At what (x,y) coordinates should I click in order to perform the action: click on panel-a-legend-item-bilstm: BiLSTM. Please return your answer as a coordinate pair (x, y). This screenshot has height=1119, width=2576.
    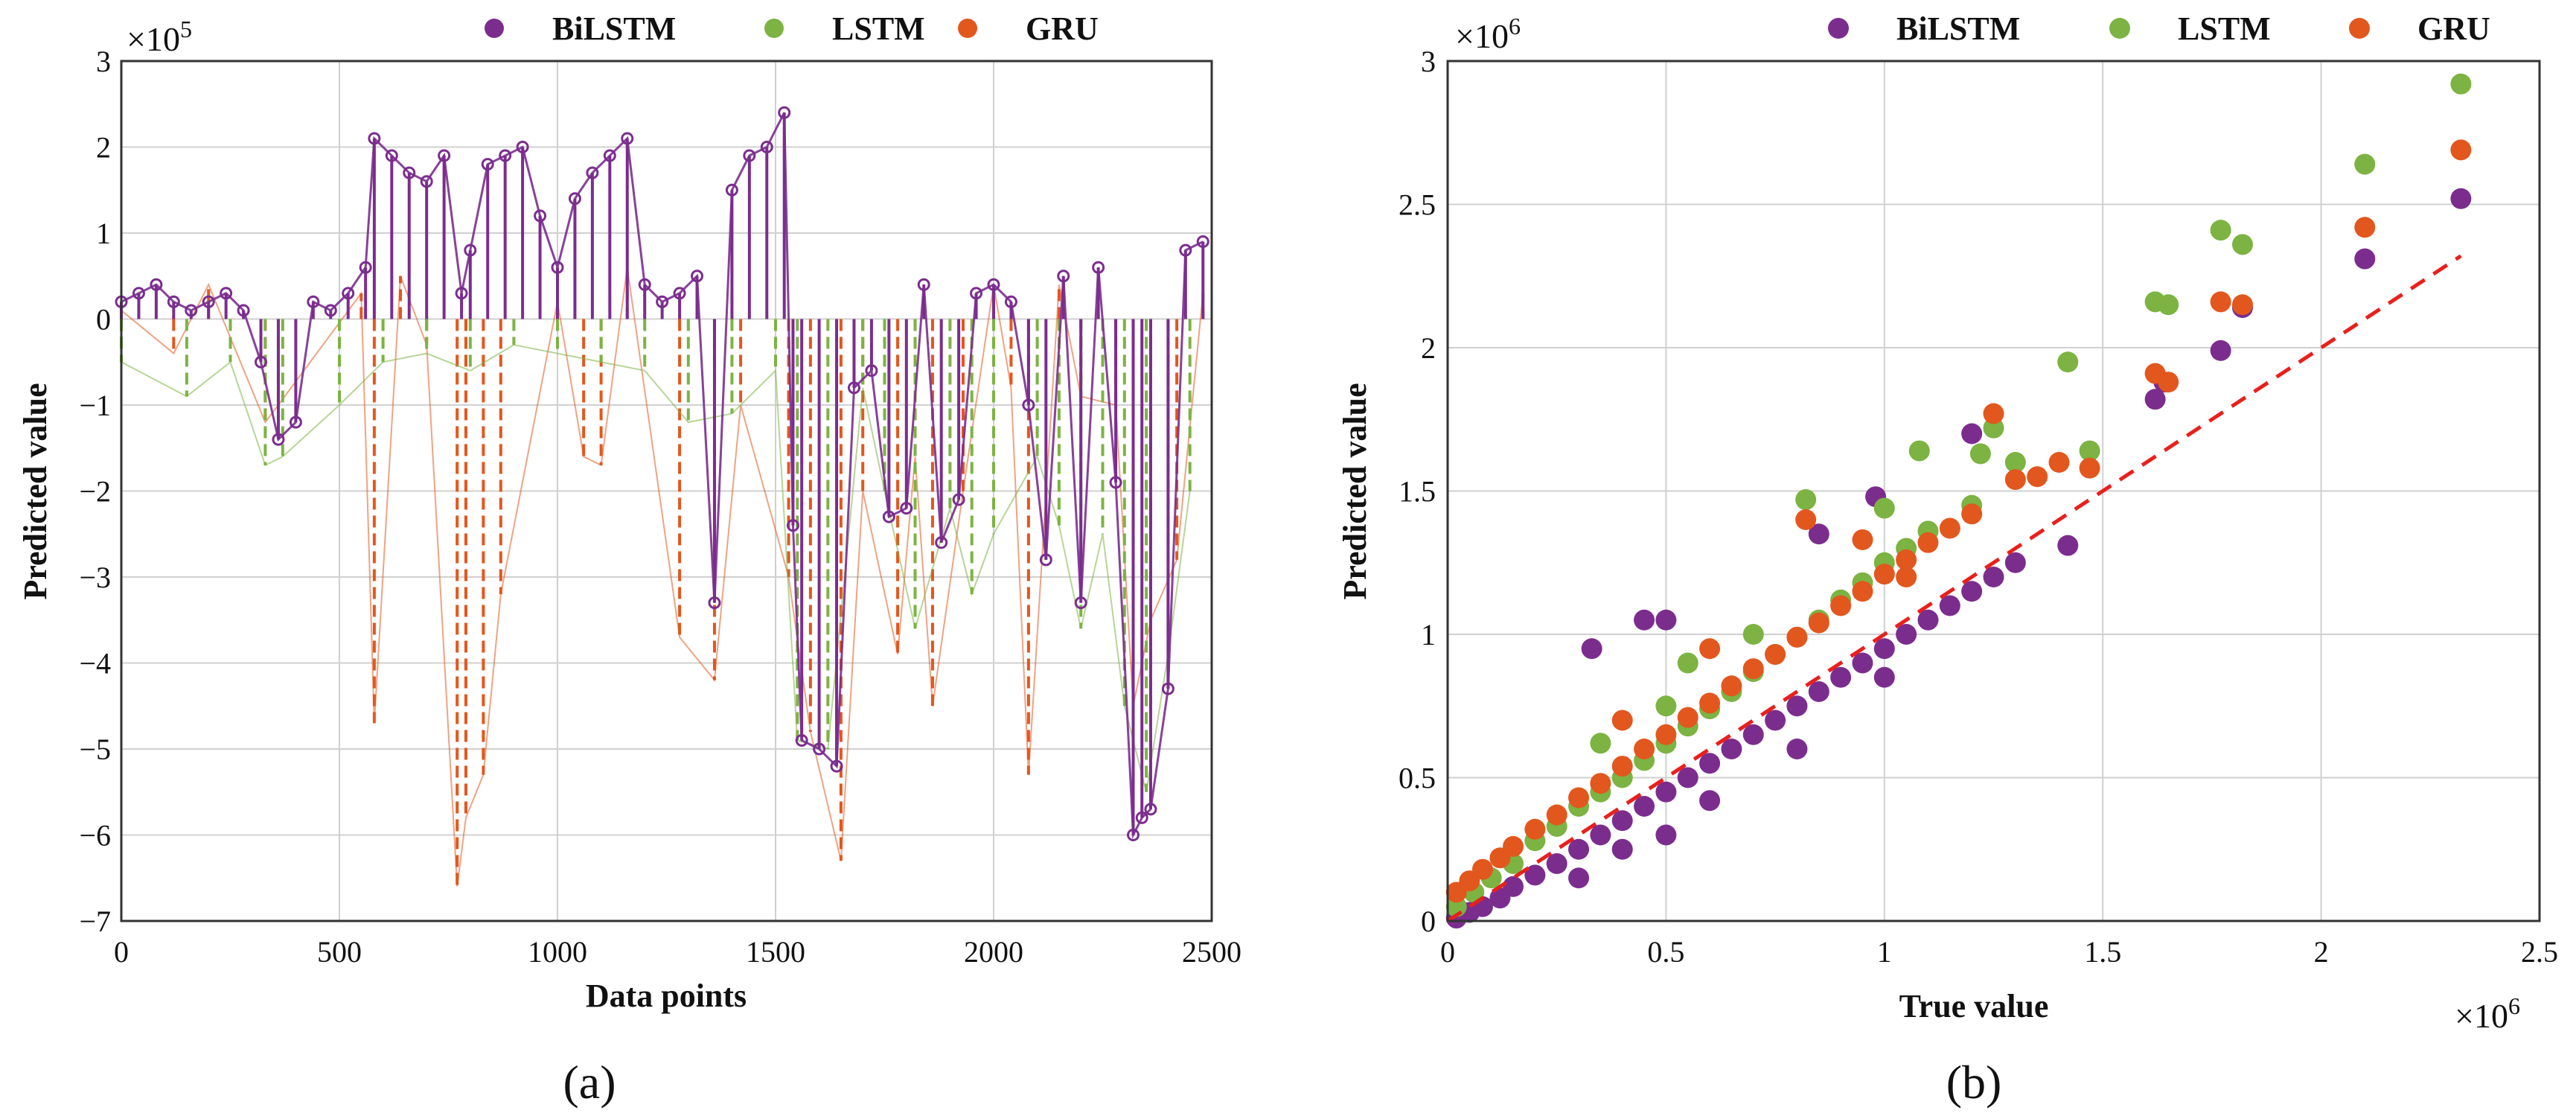
    Looking at the image, I should click on (580, 28).